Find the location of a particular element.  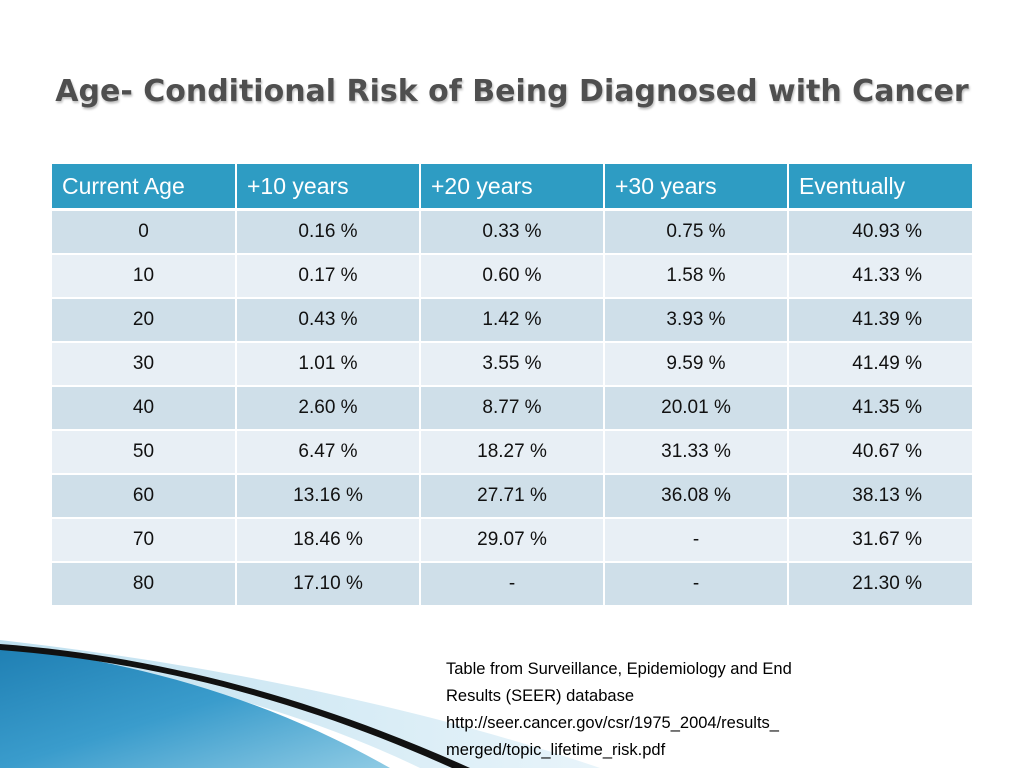

table-row: 40 2.60 % 8.77 % 20.01 % 41.35 % is located at coordinates (512, 408).